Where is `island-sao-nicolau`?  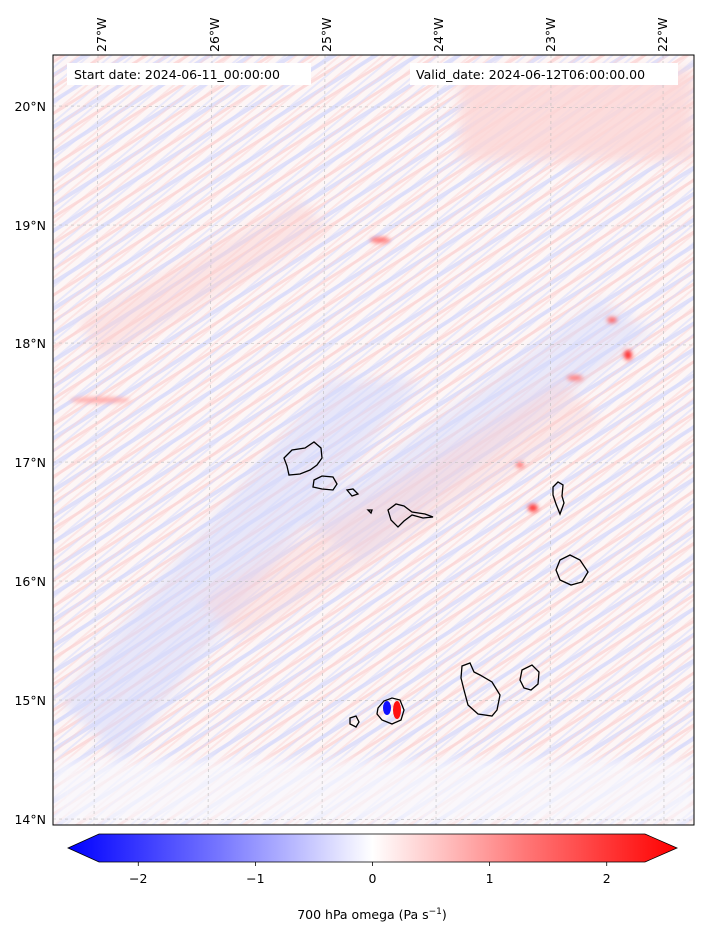 island-sao-nicolau is located at coordinates (410, 515).